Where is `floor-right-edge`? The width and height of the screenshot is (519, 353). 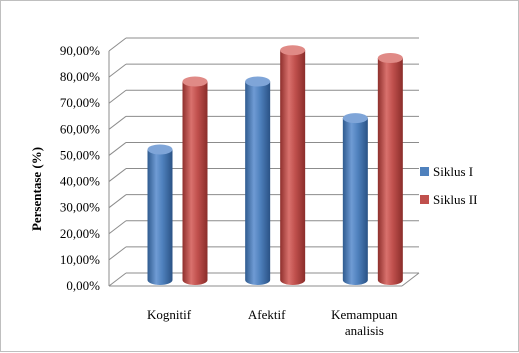 floor-right-edge is located at coordinates (410, 279).